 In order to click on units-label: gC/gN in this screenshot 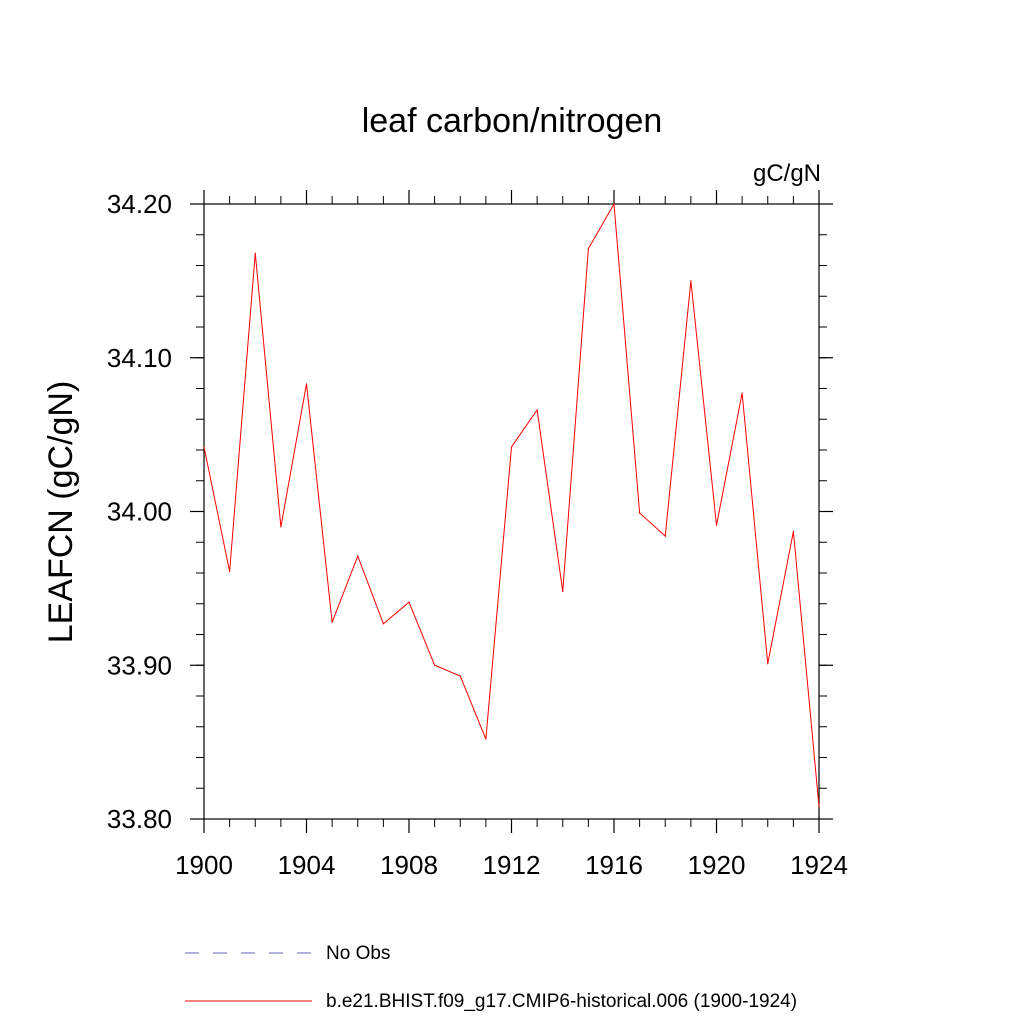, I will do `click(787, 173)`.